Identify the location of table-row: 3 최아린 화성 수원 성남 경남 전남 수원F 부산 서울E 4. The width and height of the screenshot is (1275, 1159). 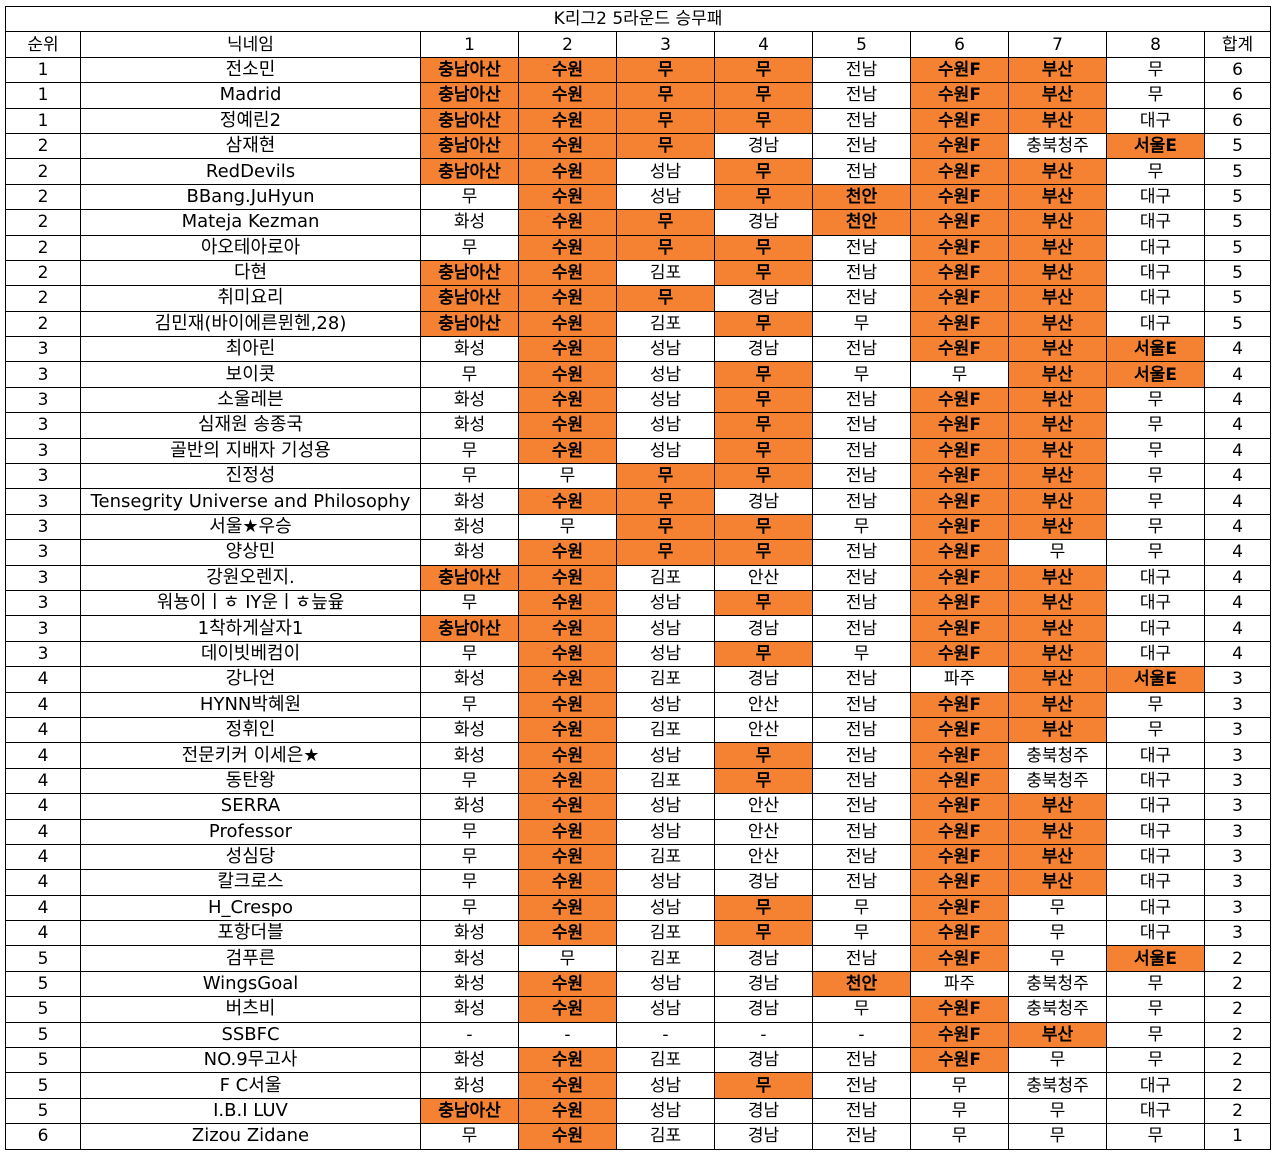
(638, 349).